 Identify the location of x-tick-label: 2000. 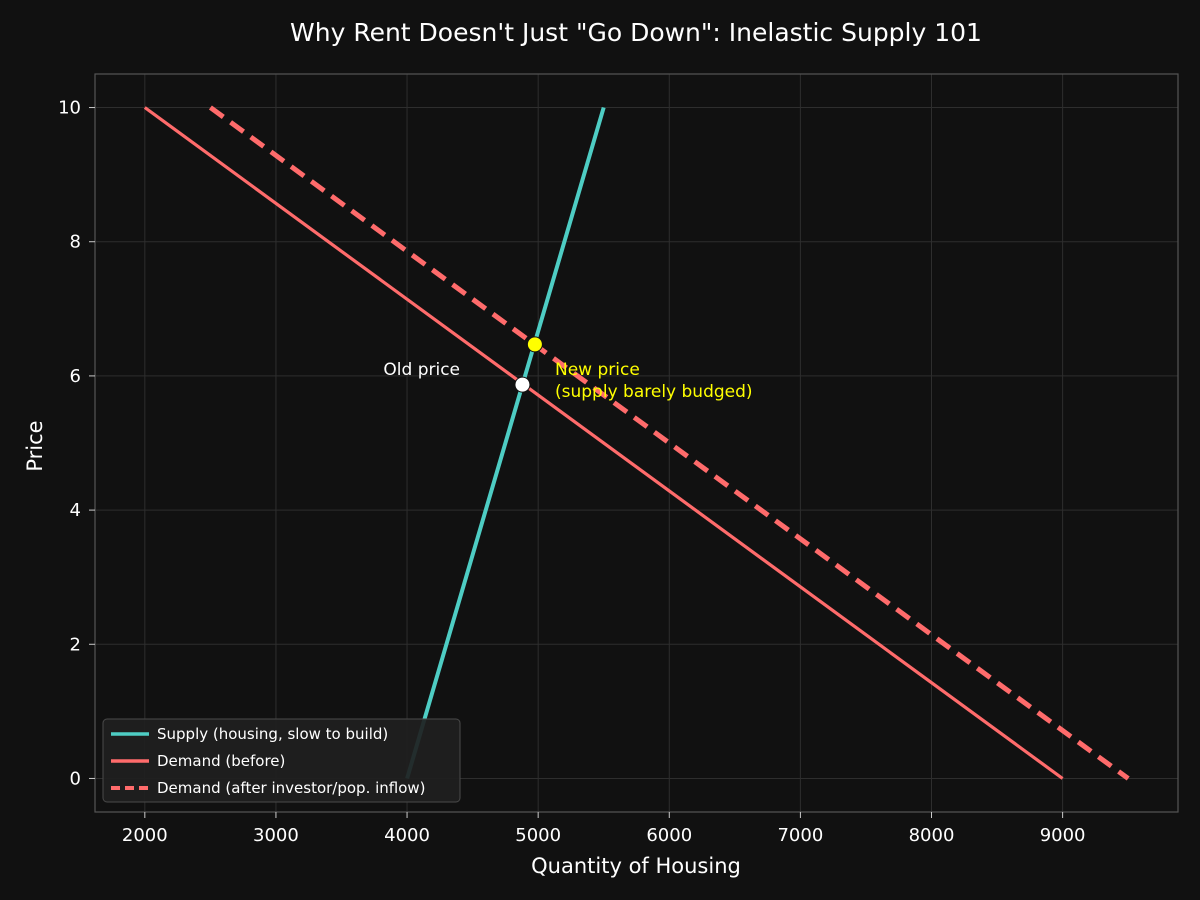
(145, 835).